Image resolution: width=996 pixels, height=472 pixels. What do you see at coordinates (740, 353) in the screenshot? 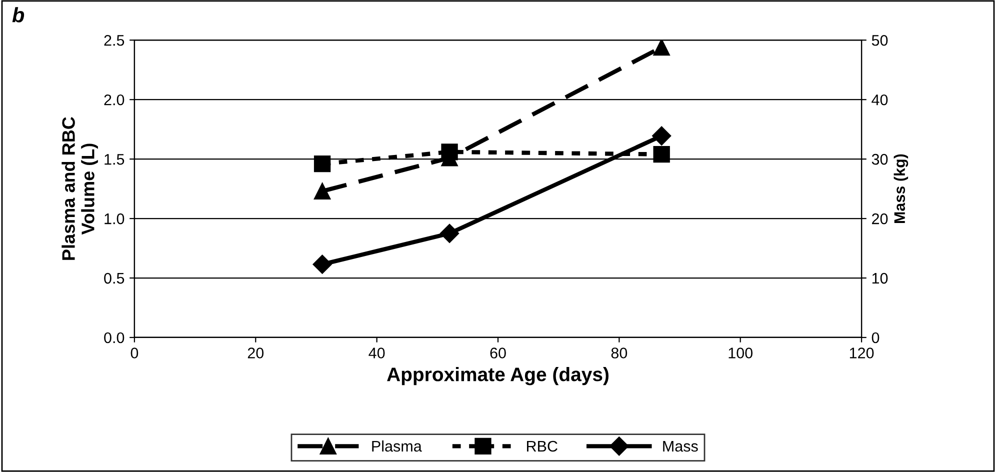
I see `x-tick-label: 100` at bounding box center [740, 353].